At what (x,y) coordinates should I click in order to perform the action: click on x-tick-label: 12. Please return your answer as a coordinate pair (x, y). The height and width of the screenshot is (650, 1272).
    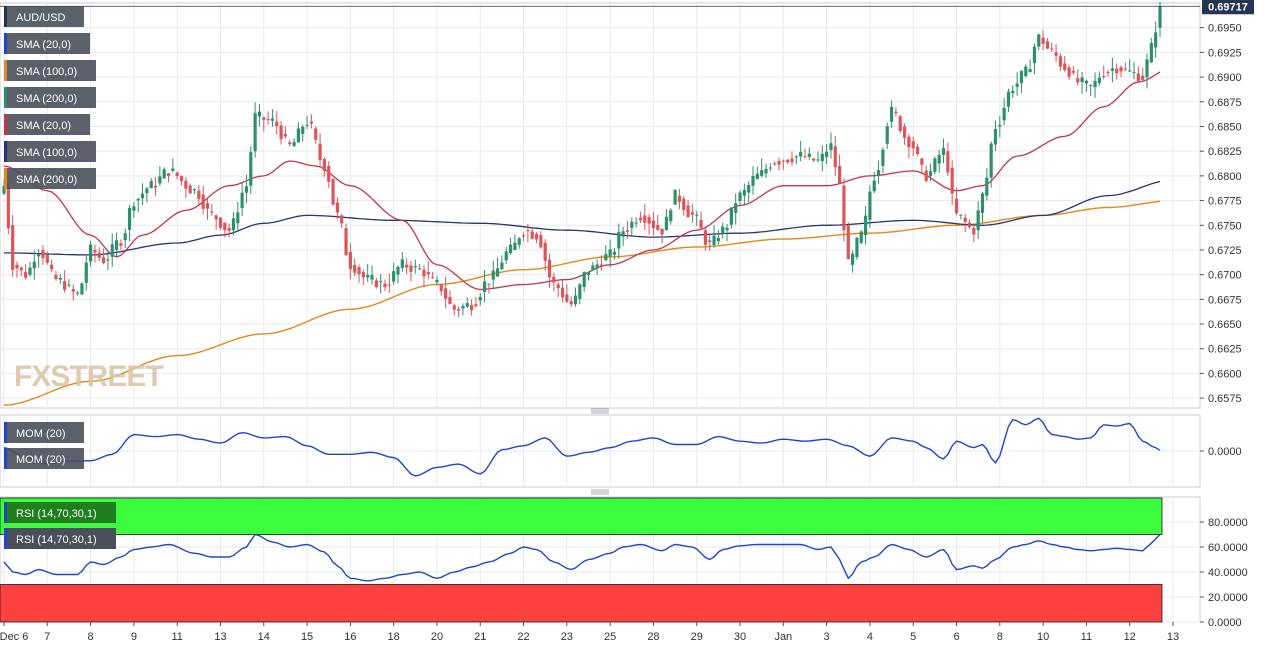
    Looking at the image, I should click on (1130, 637).